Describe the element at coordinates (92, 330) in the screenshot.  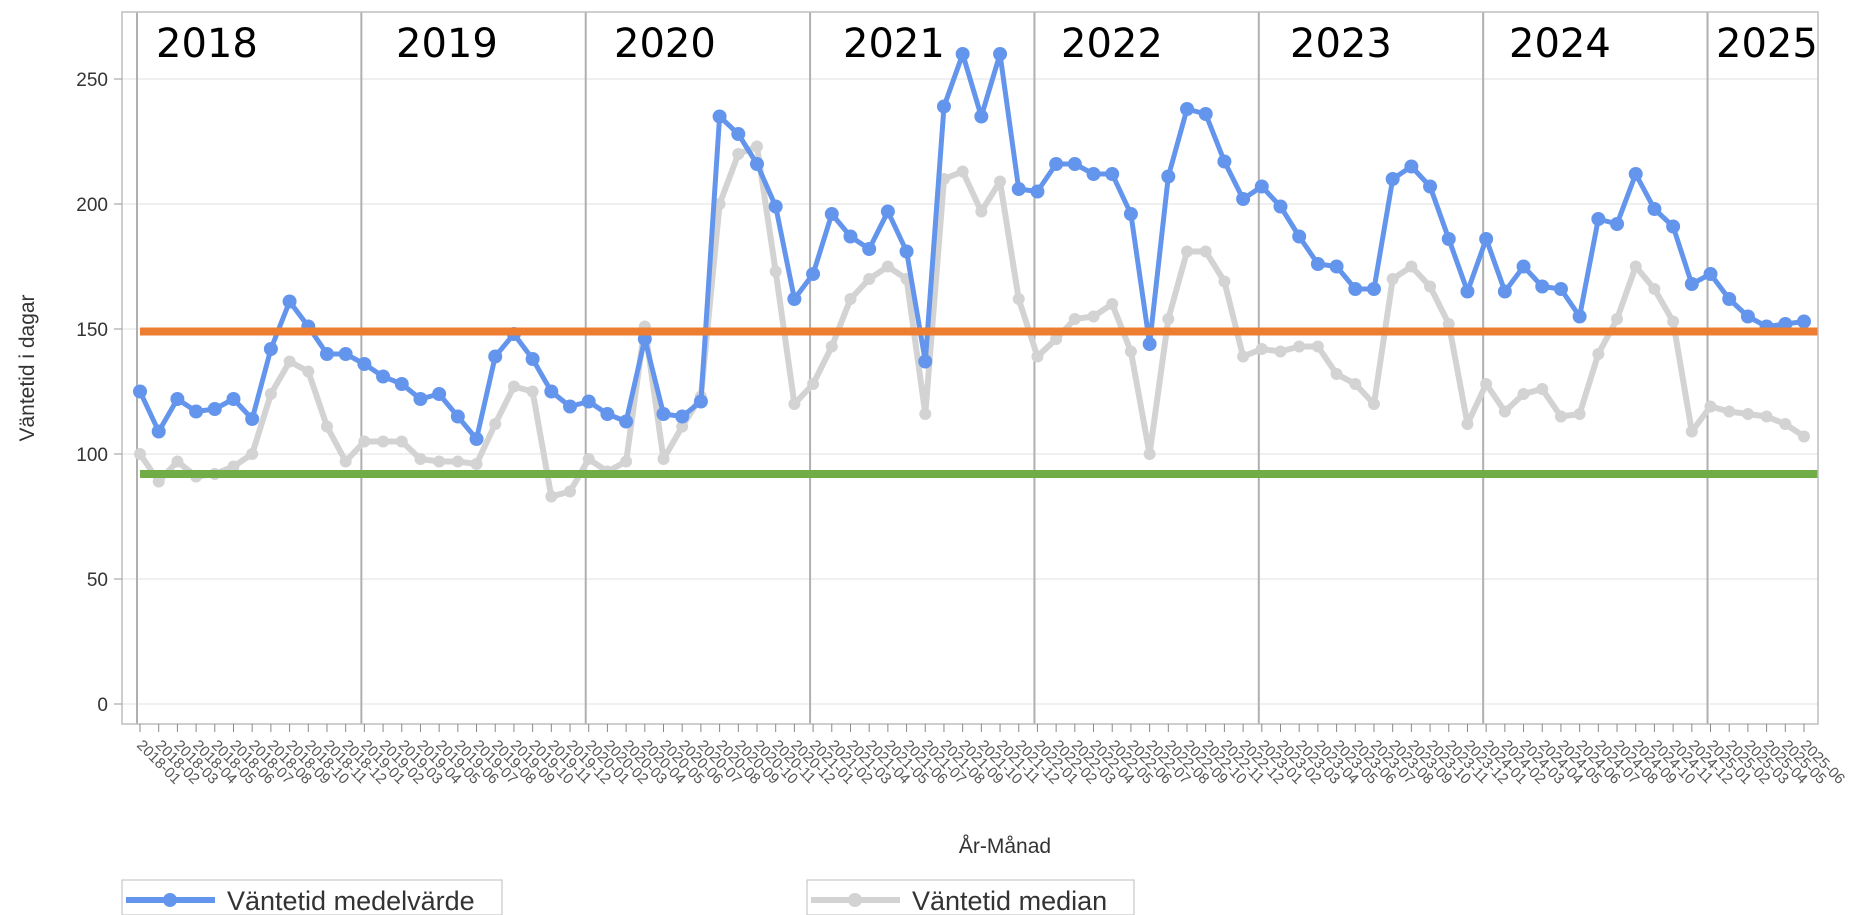
I see `y-tick-label: 150` at that location.